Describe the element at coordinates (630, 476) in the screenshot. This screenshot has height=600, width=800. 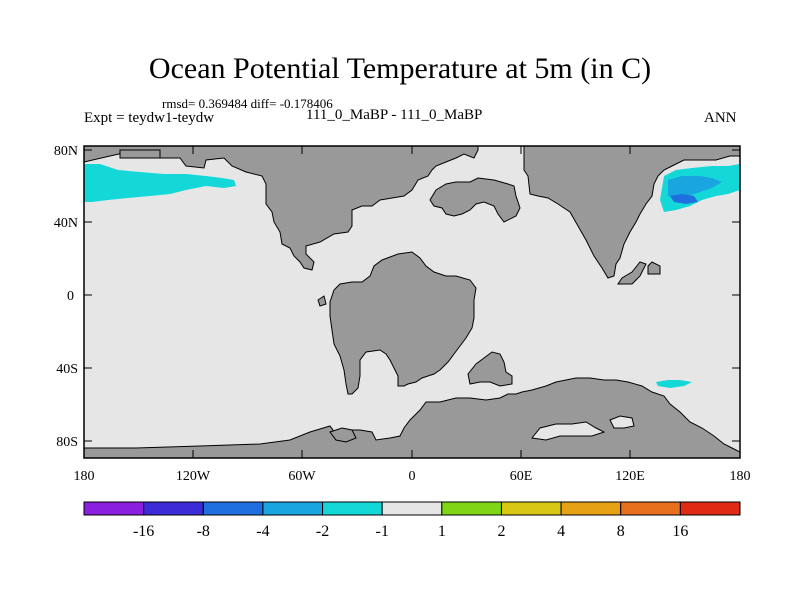
I see `lon-tick-label: 120E` at that location.